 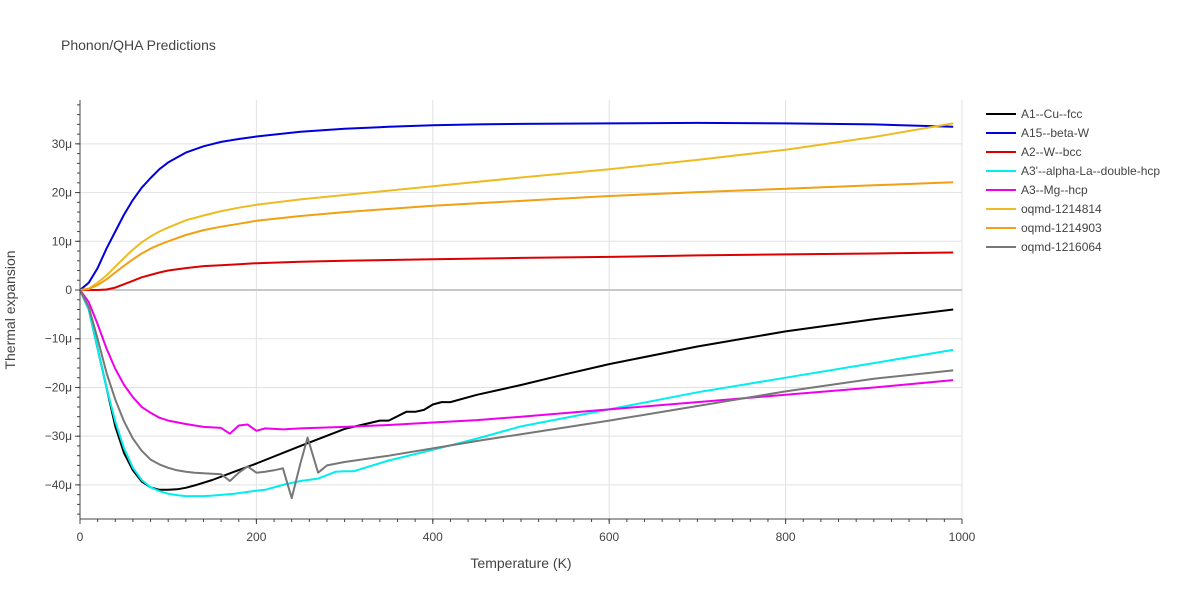 I want to click on y-tick-label: −30μ, so click(x=58, y=436).